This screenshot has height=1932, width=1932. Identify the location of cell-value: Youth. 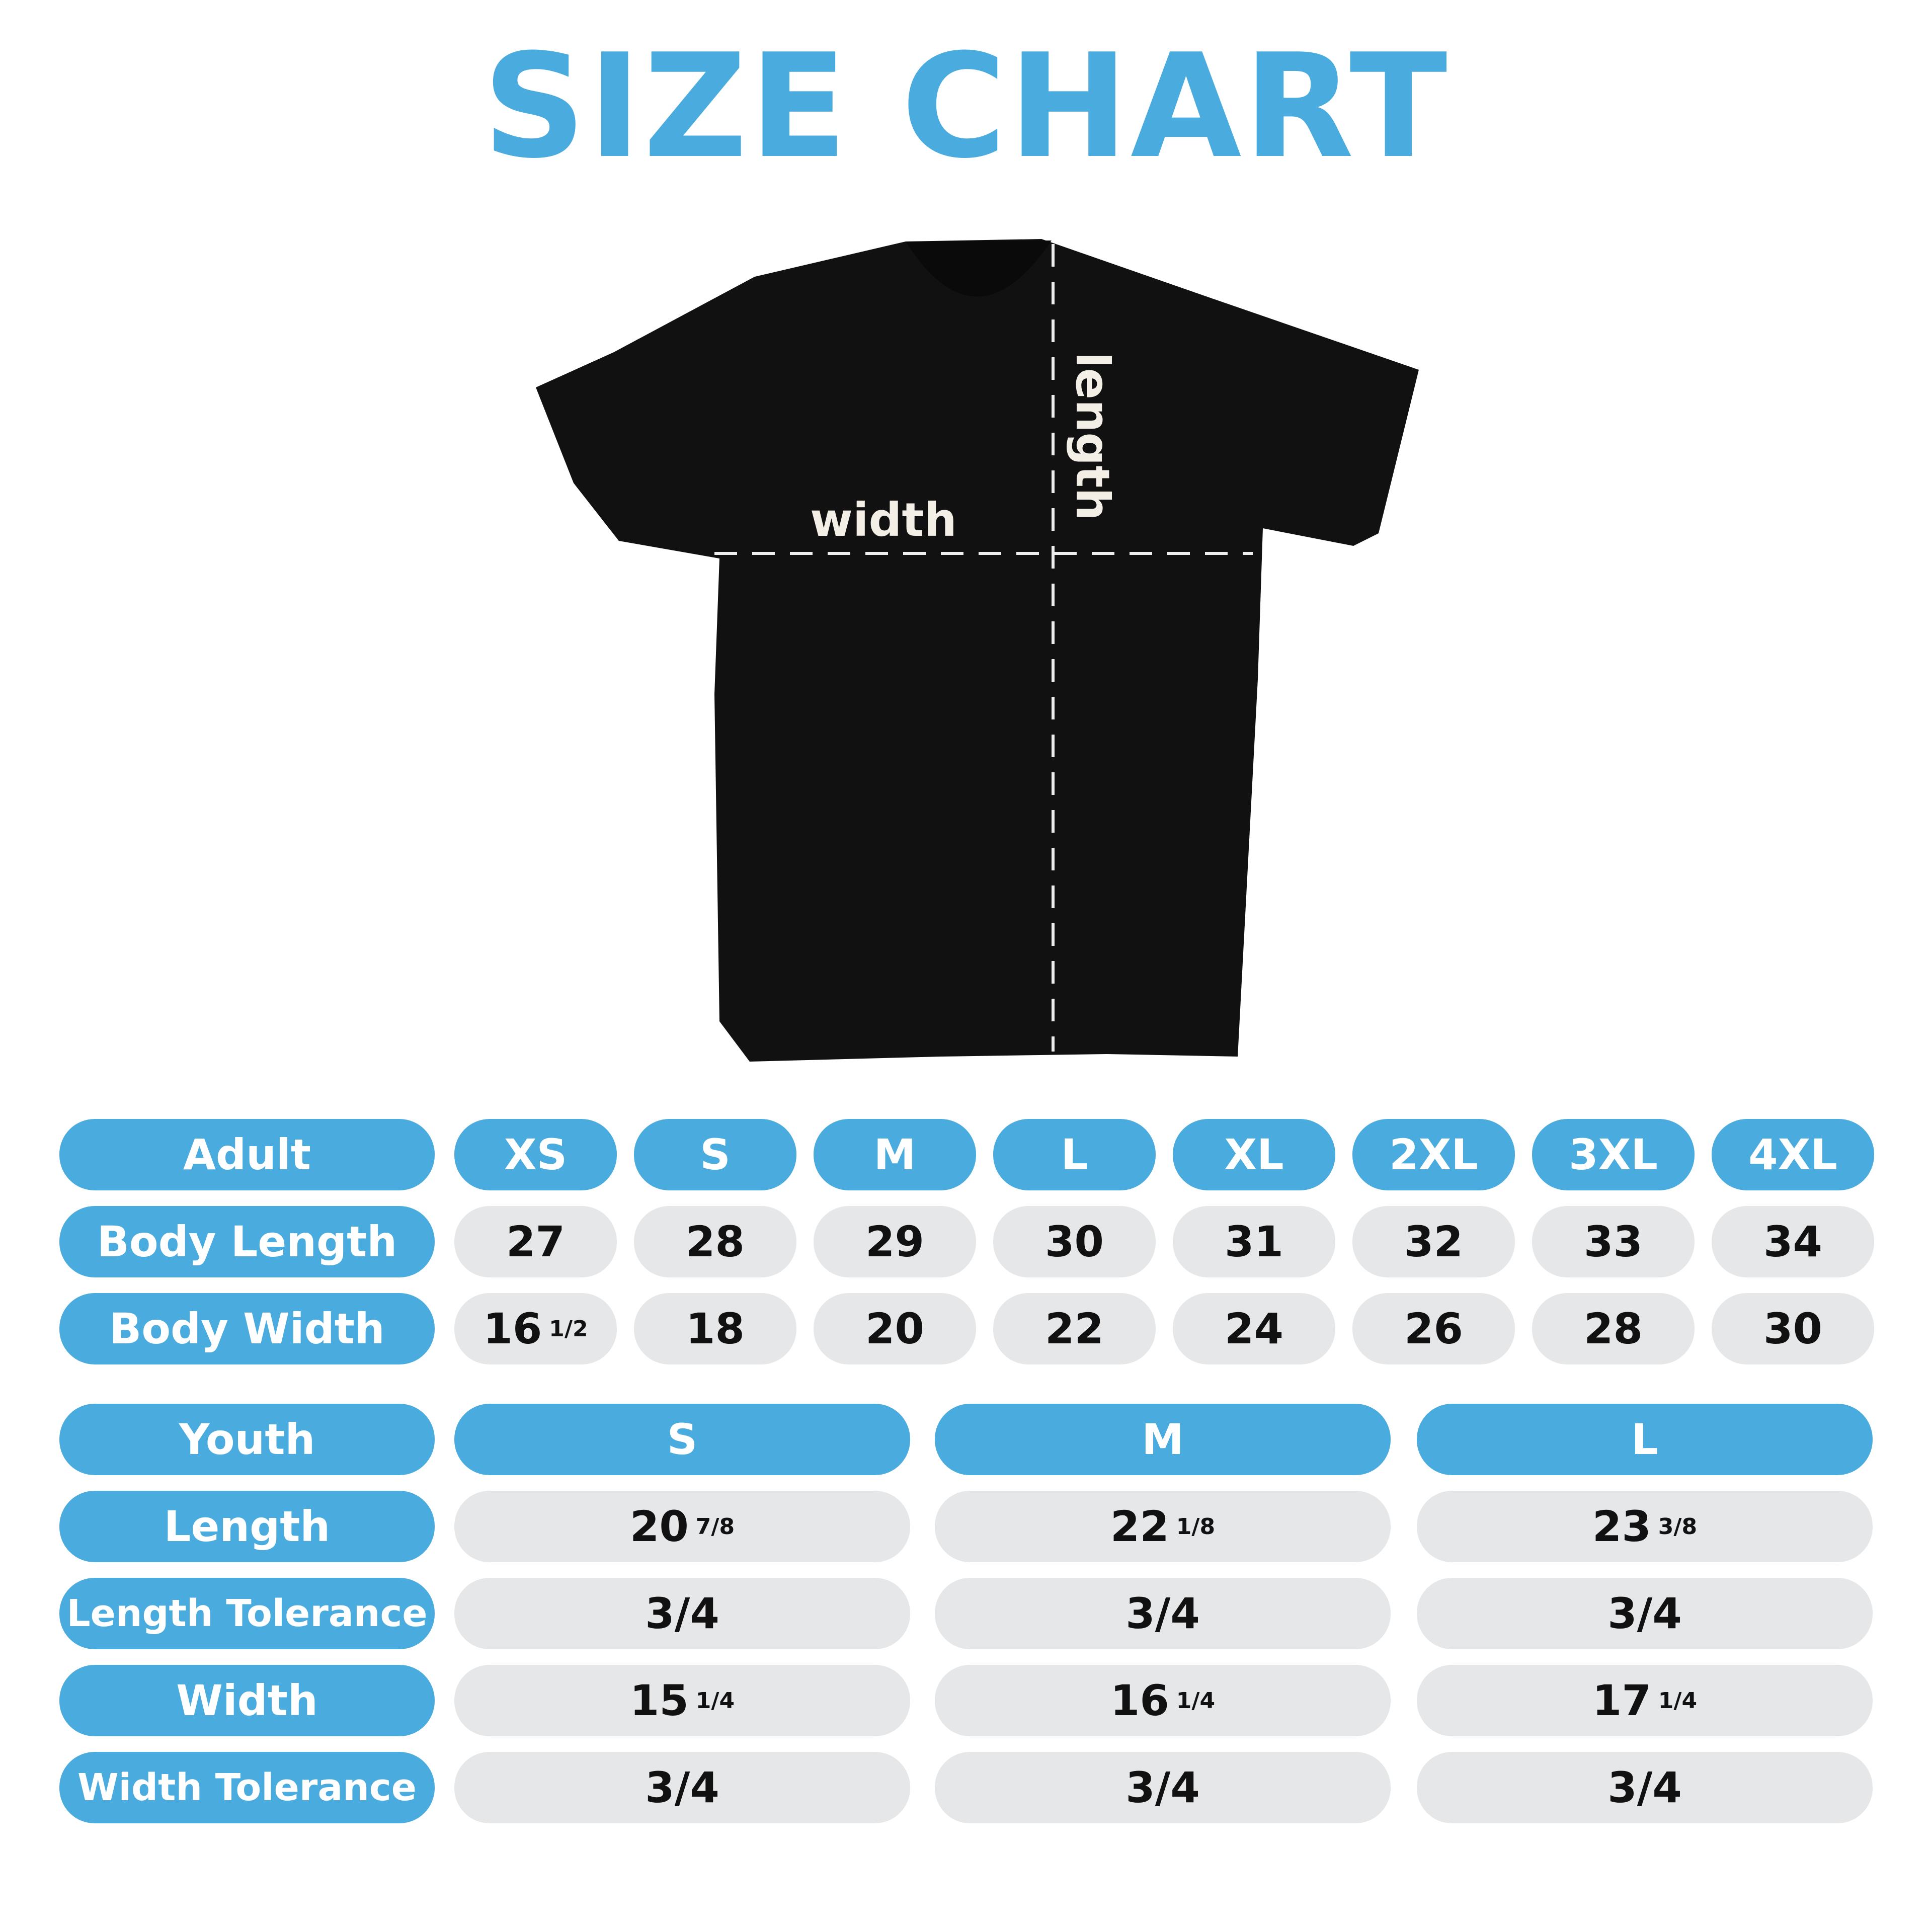
(247, 1439).